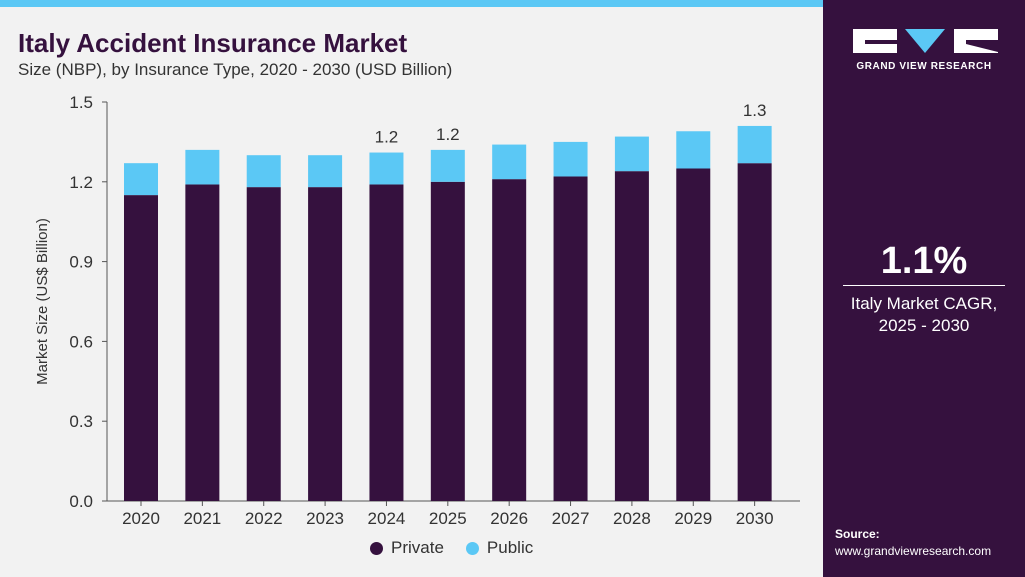 Image resolution: width=1025 pixels, height=577 pixels. I want to click on x-tick-label: 2025, so click(448, 517).